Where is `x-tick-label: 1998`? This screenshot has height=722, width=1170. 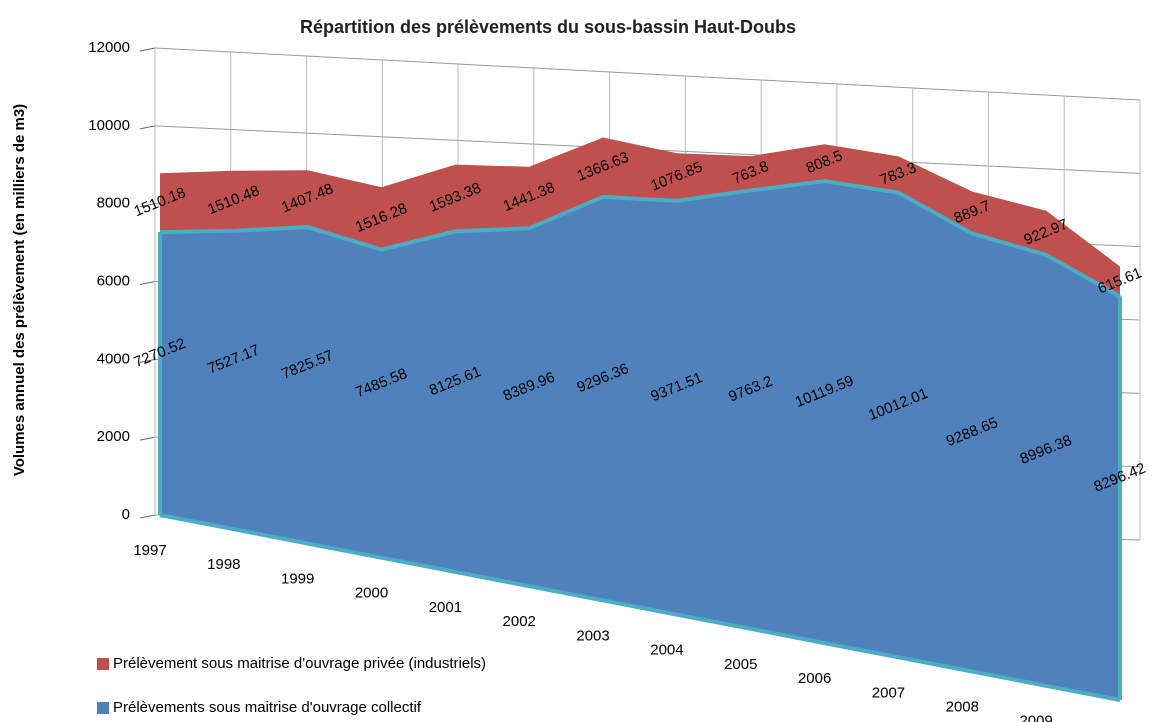
x-tick-label: 1998 is located at coordinates (223, 564).